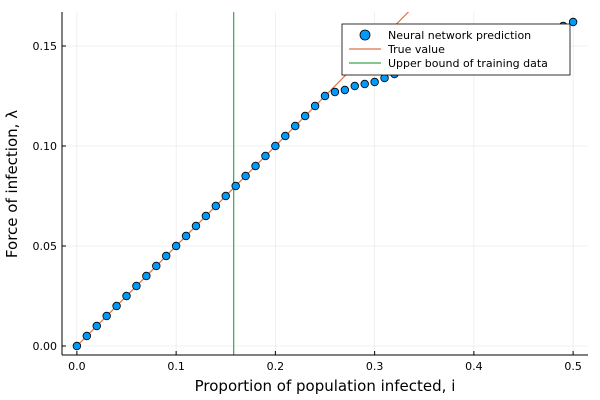 Image resolution: width=600 pixels, height=400 pixels. What do you see at coordinates (416, 49) in the screenshot?
I see `legend-label-true-value: True value` at bounding box center [416, 49].